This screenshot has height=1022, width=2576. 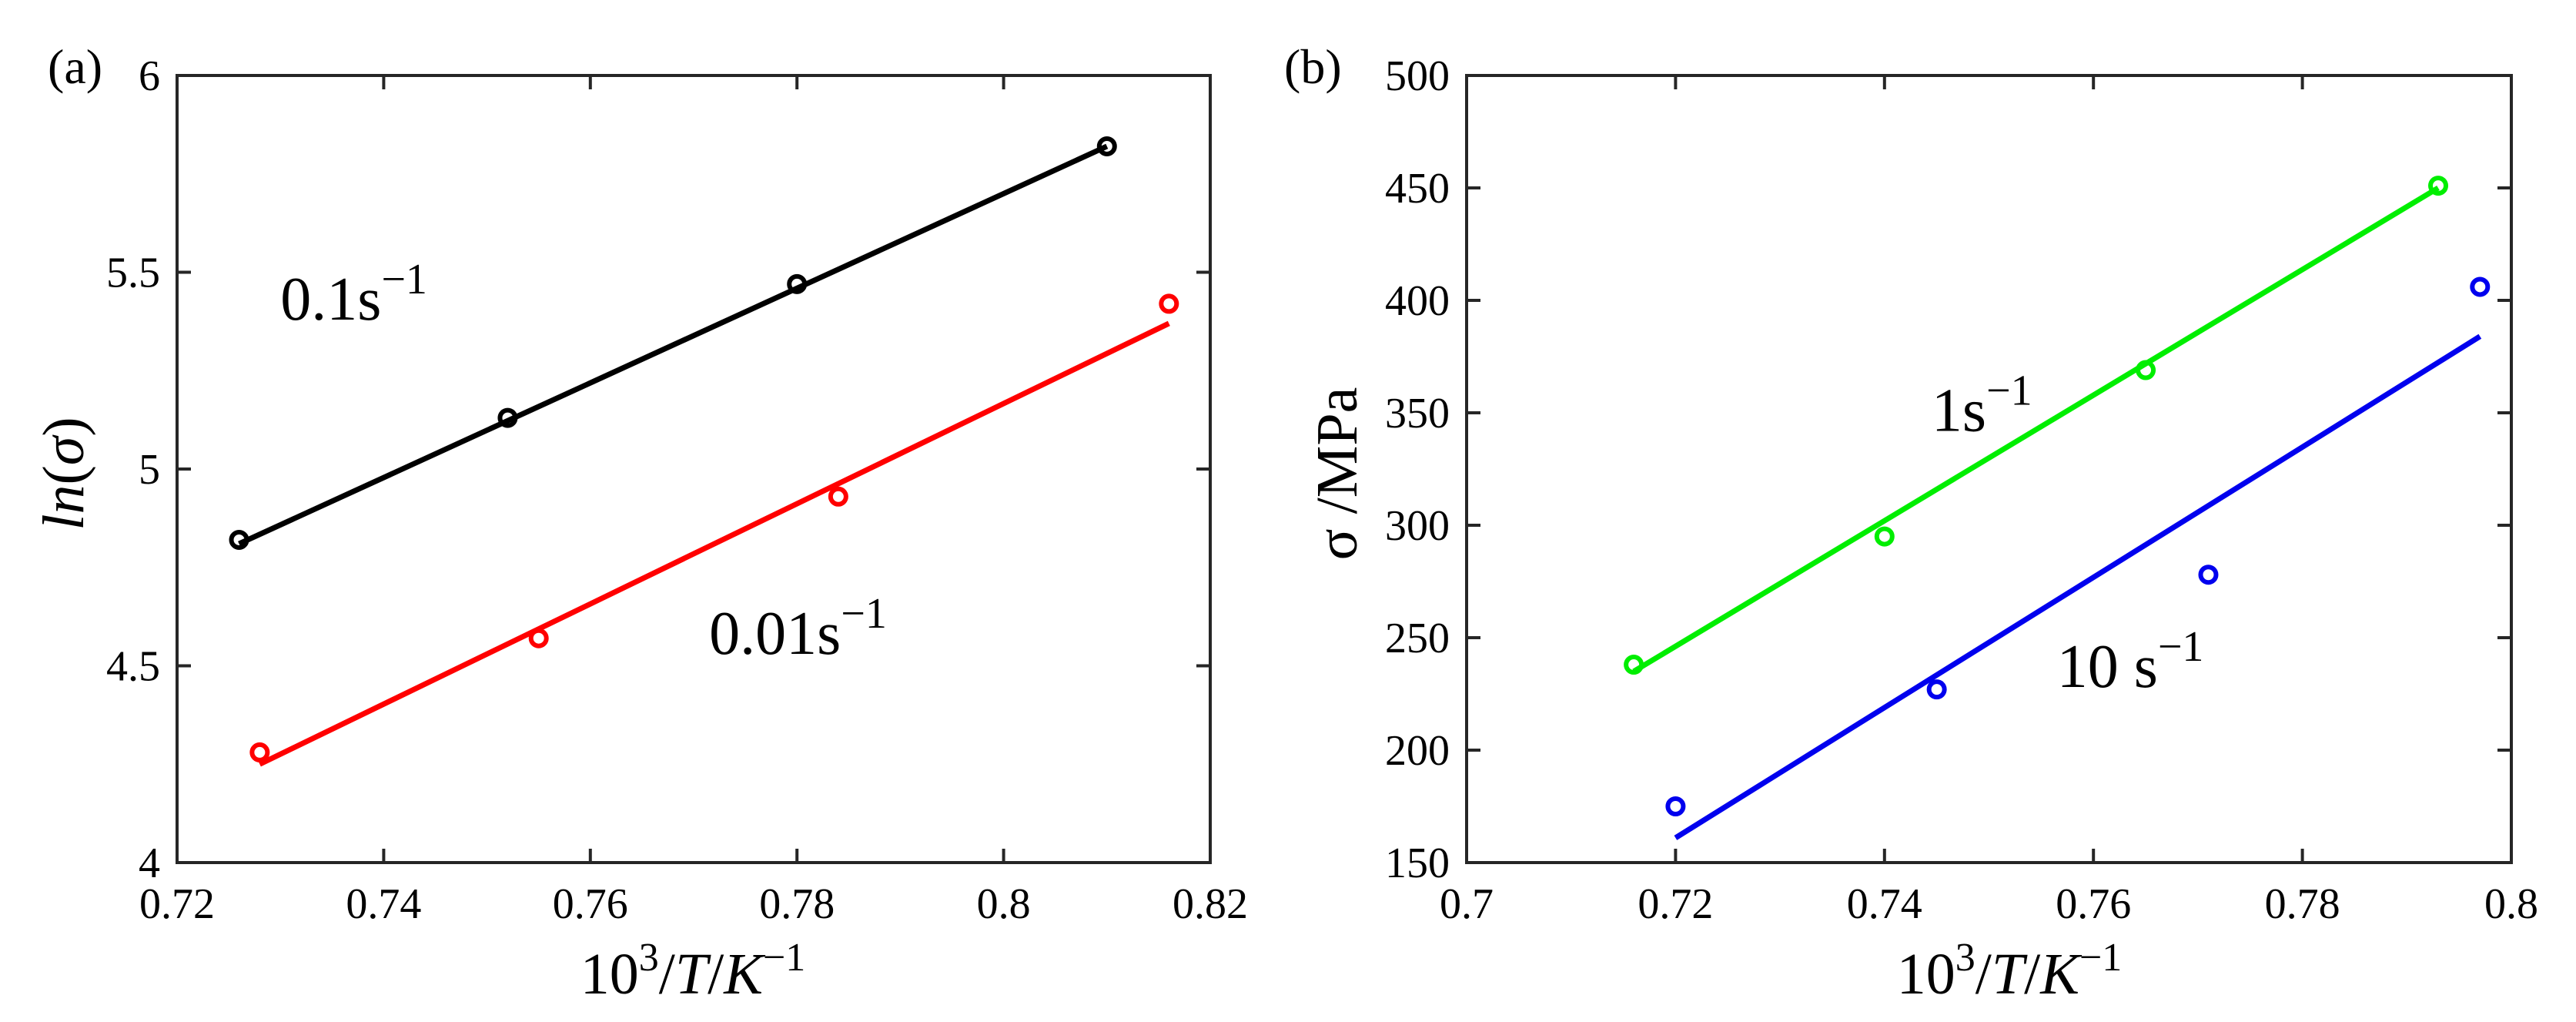 I want to click on panel-a-y-tick-label: 4.5, so click(x=133, y=667).